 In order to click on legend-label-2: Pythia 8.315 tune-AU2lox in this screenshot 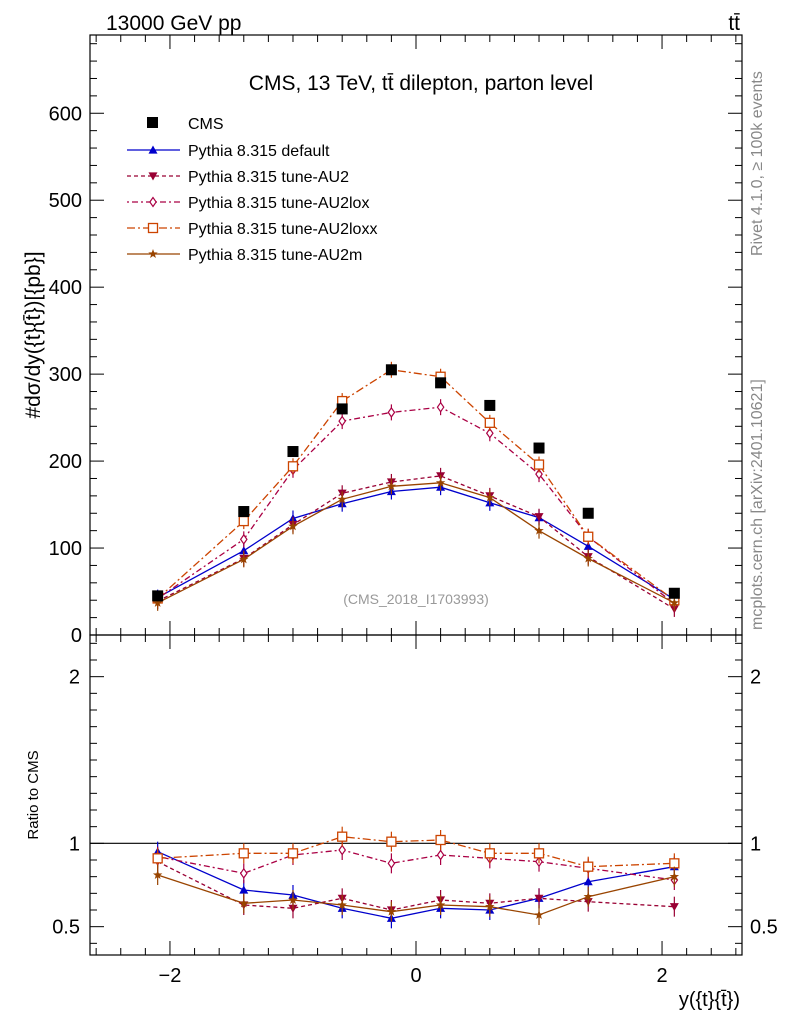, I will do `click(278, 203)`.